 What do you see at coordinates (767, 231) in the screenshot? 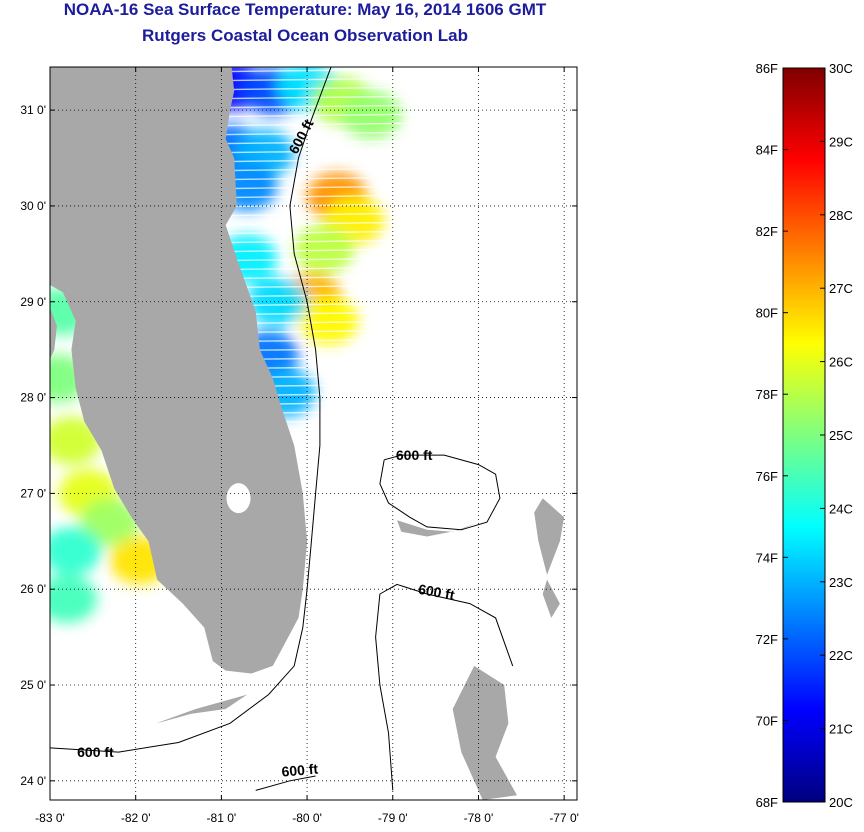
I see `colorbar-label-f: 82F` at bounding box center [767, 231].